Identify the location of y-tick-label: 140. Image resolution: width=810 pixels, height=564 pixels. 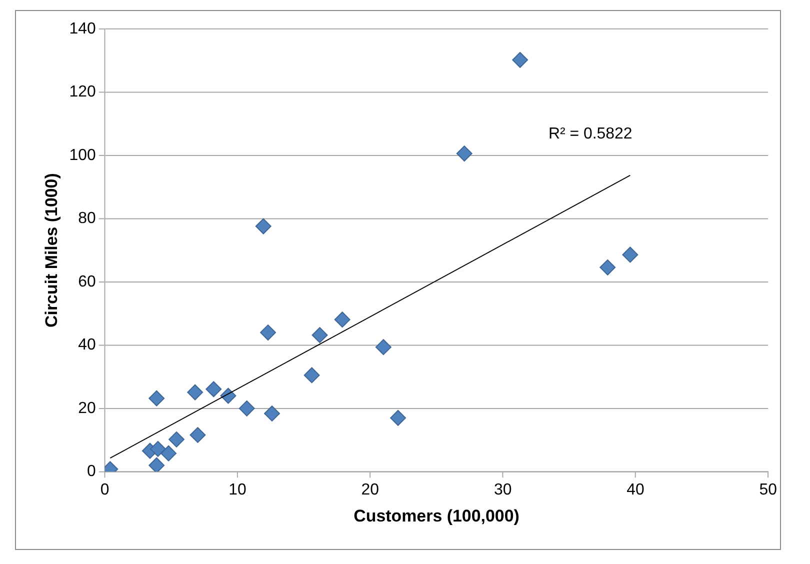
(82, 29).